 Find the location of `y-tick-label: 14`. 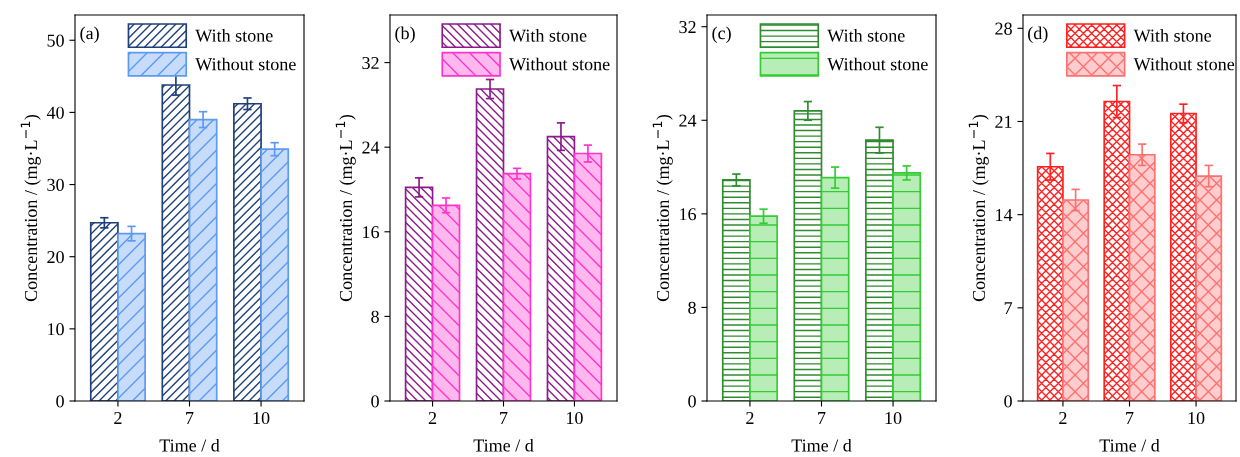

y-tick-label: 14 is located at coordinates (1004, 215).